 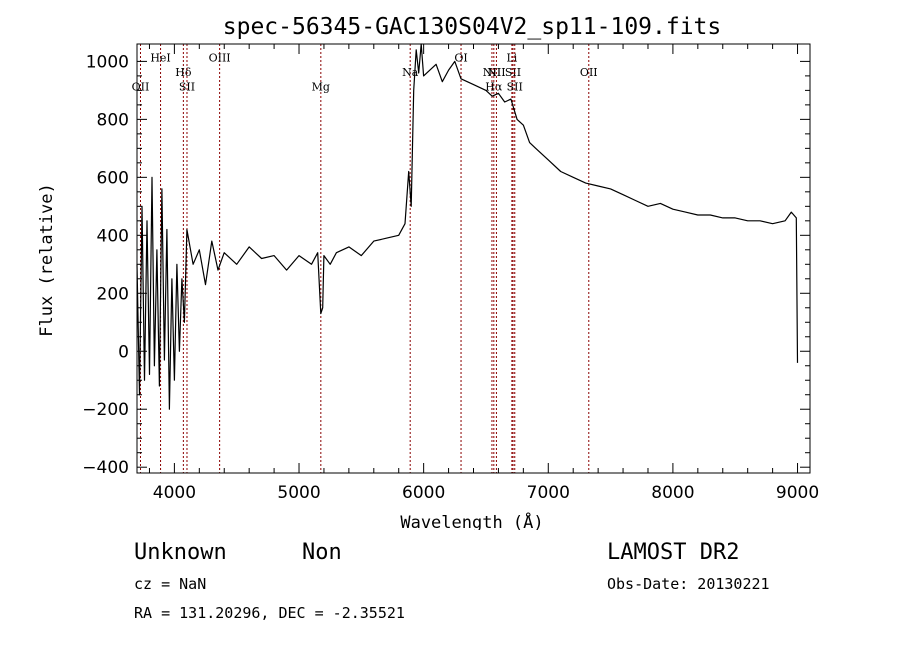 I want to click on x-tick-label: 8000, so click(x=672, y=493).